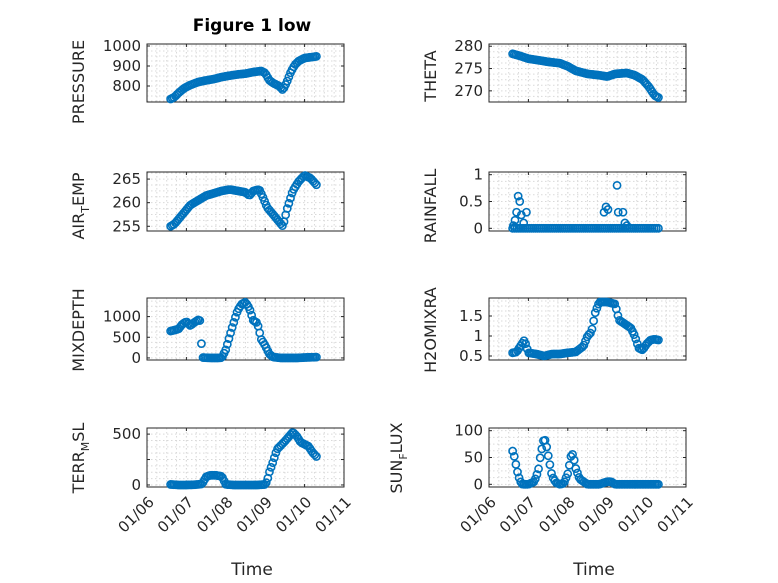 The width and height of the screenshot is (778, 583). Describe the element at coordinates (396, 437) in the screenshot. I see `sun-flux-ylabel-rest: LUX` at that location.